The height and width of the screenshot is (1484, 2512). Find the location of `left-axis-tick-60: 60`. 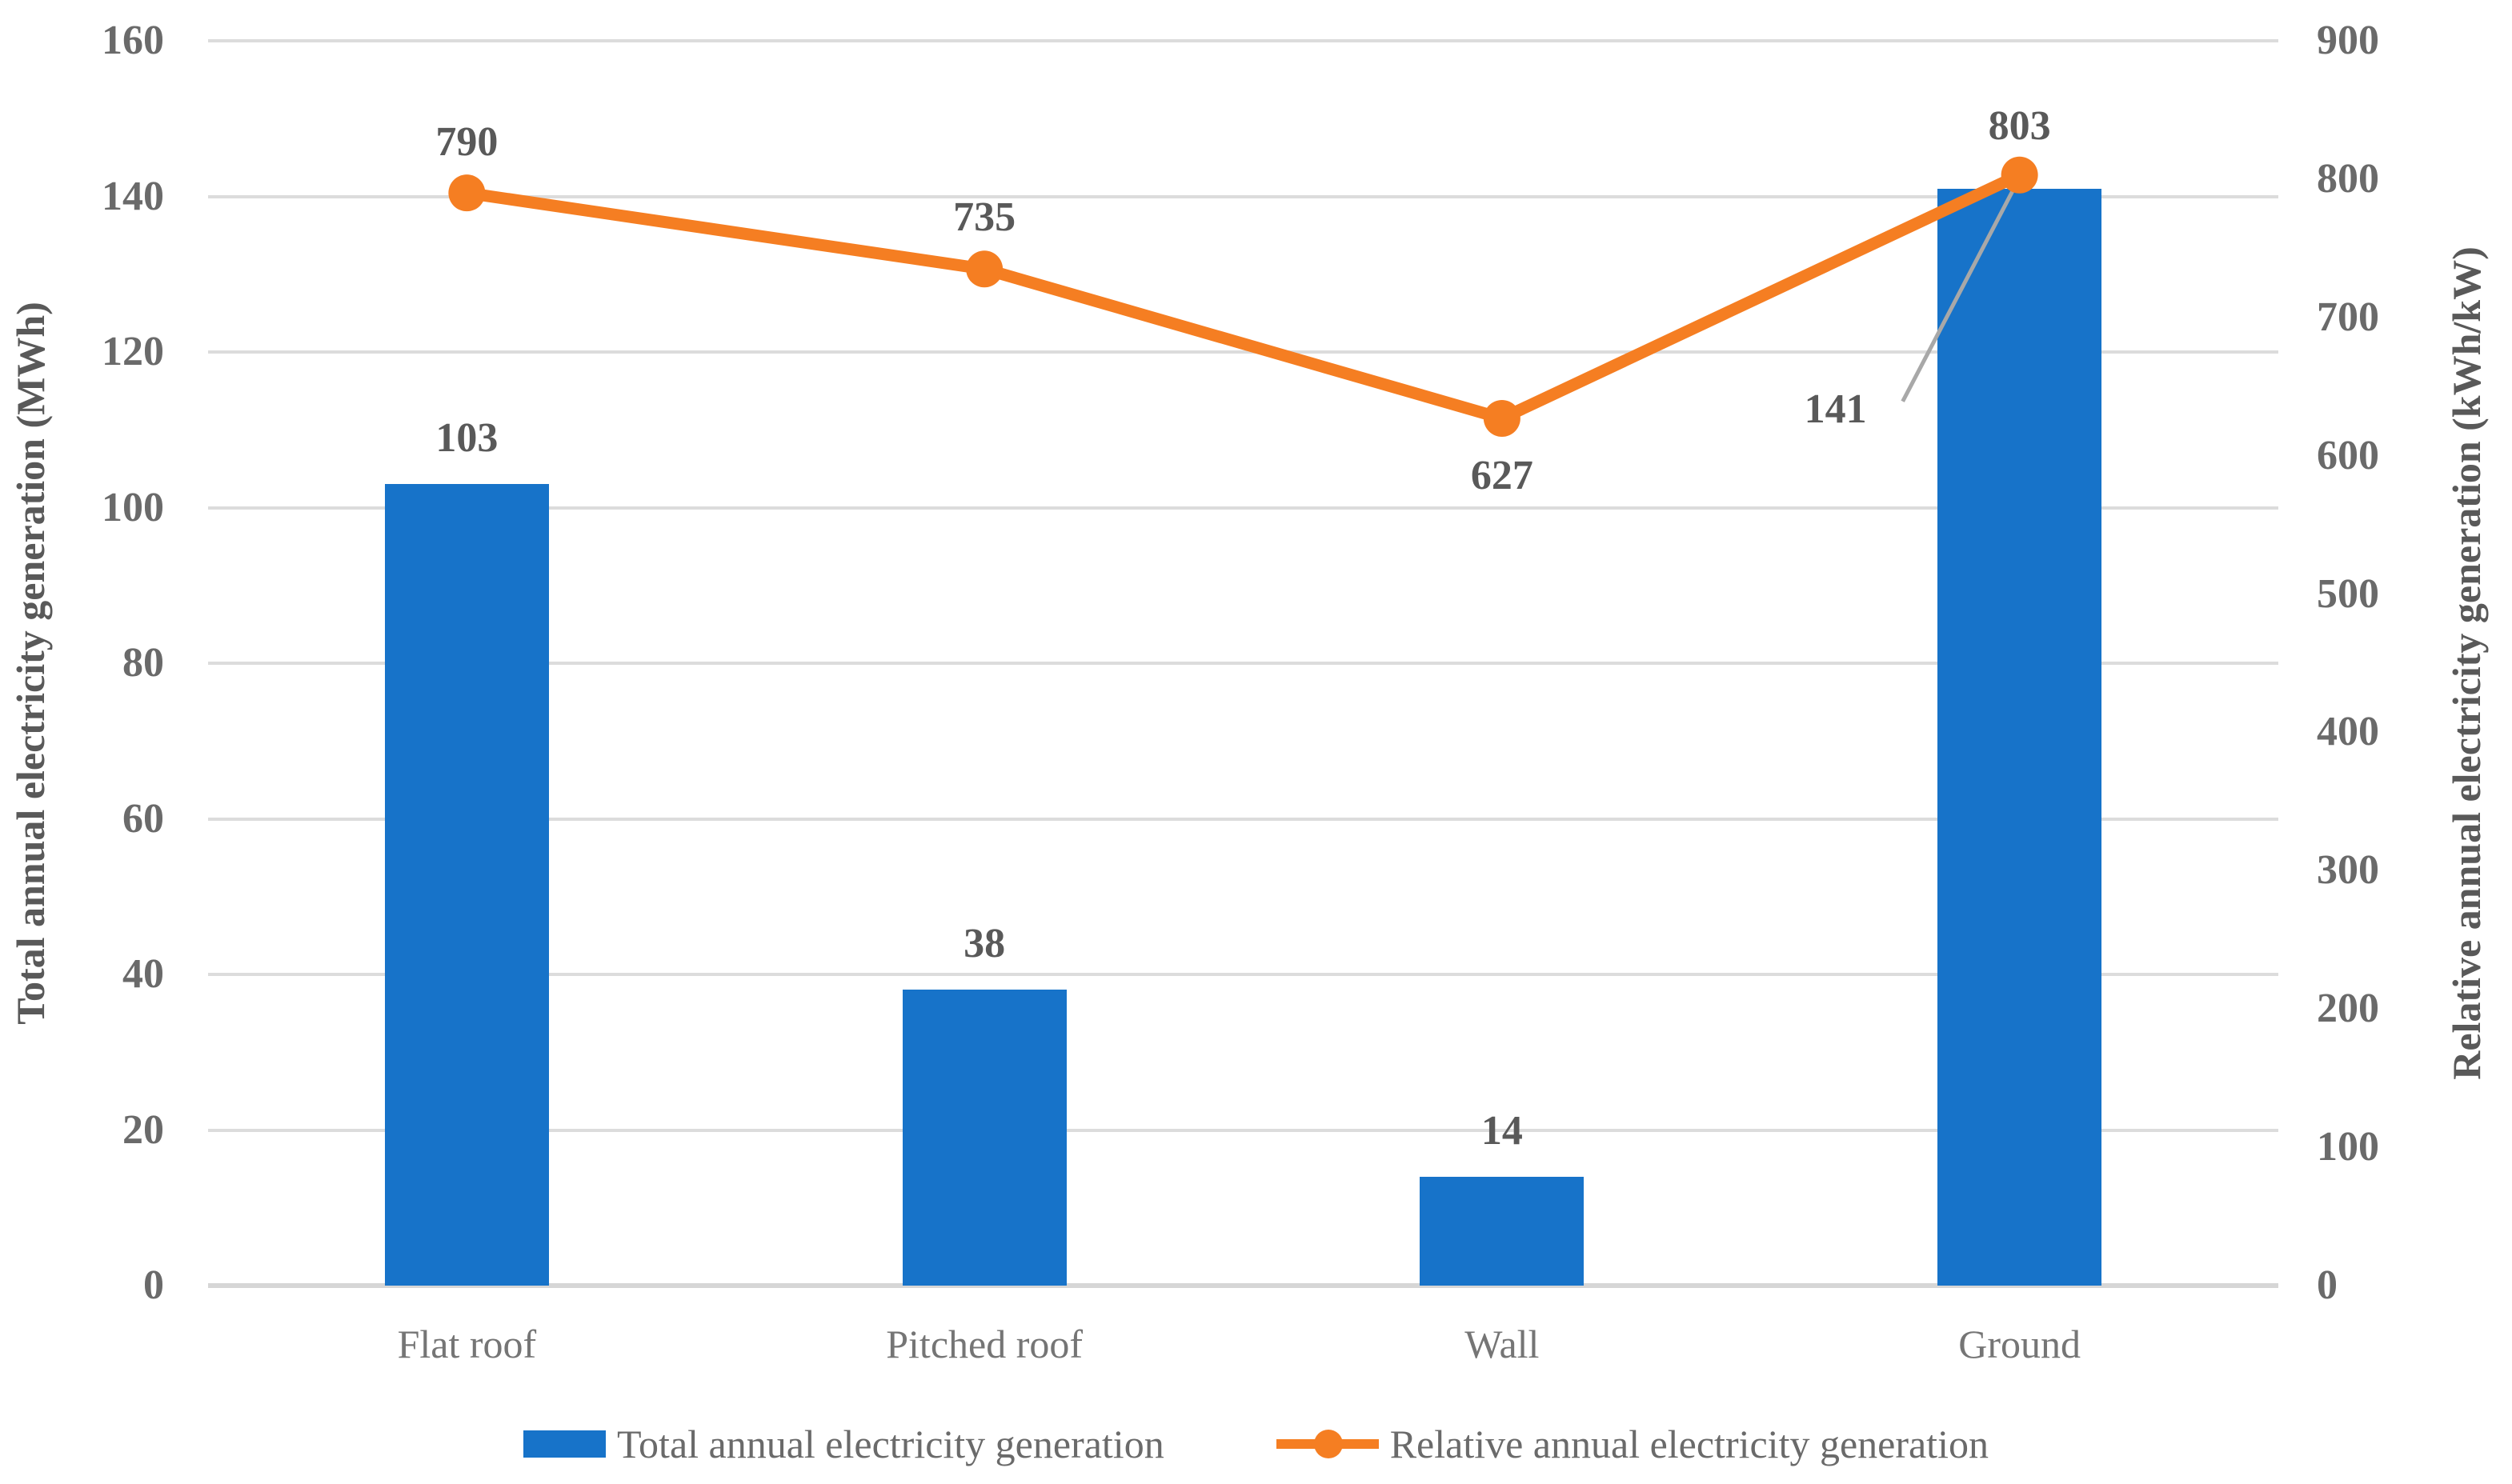

left-axis-tick-60: 60 is located at coordinates (143, 818).